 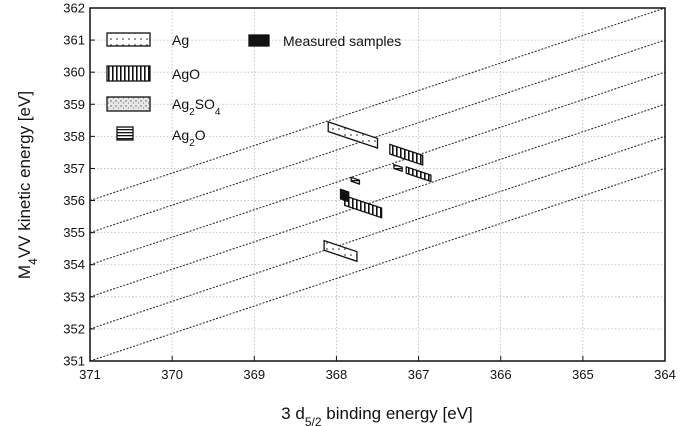 I want to click on x-tick-label: 365, so click(x=583, y=374).